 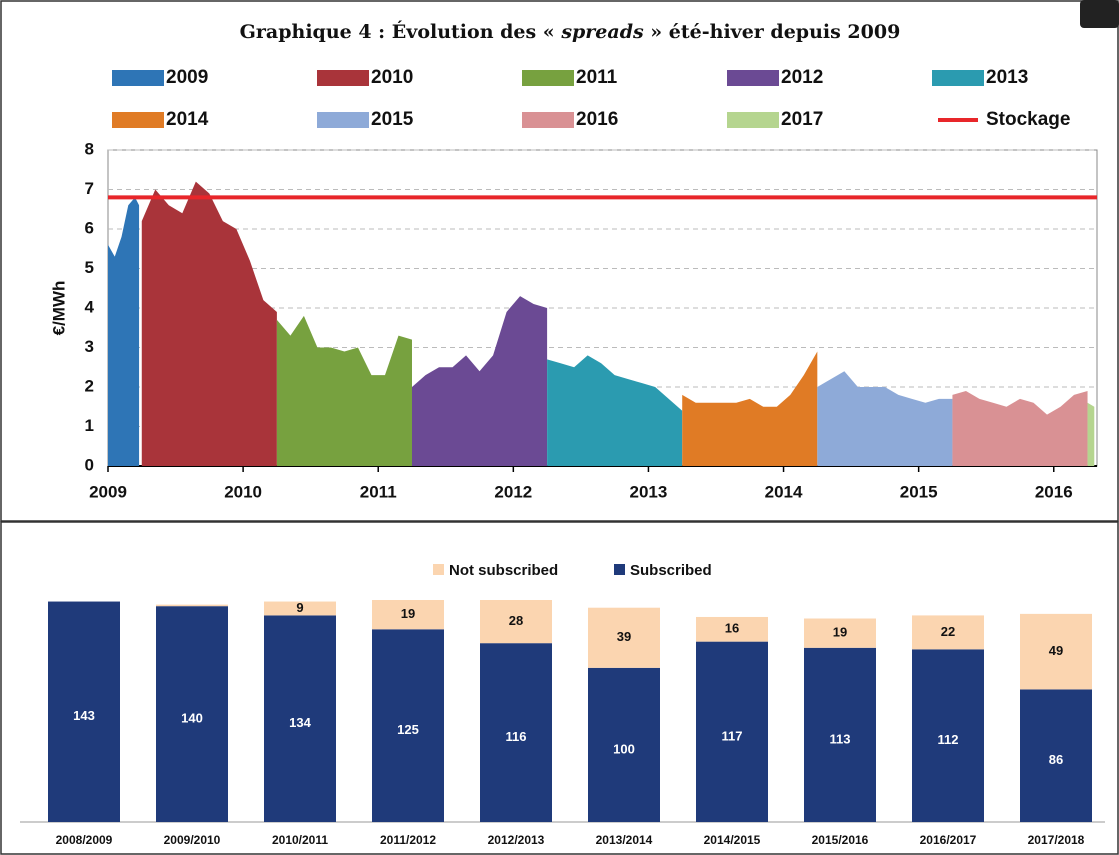 I want to click on x-tick-label: 2010/2011, so click(x=300, y=840).